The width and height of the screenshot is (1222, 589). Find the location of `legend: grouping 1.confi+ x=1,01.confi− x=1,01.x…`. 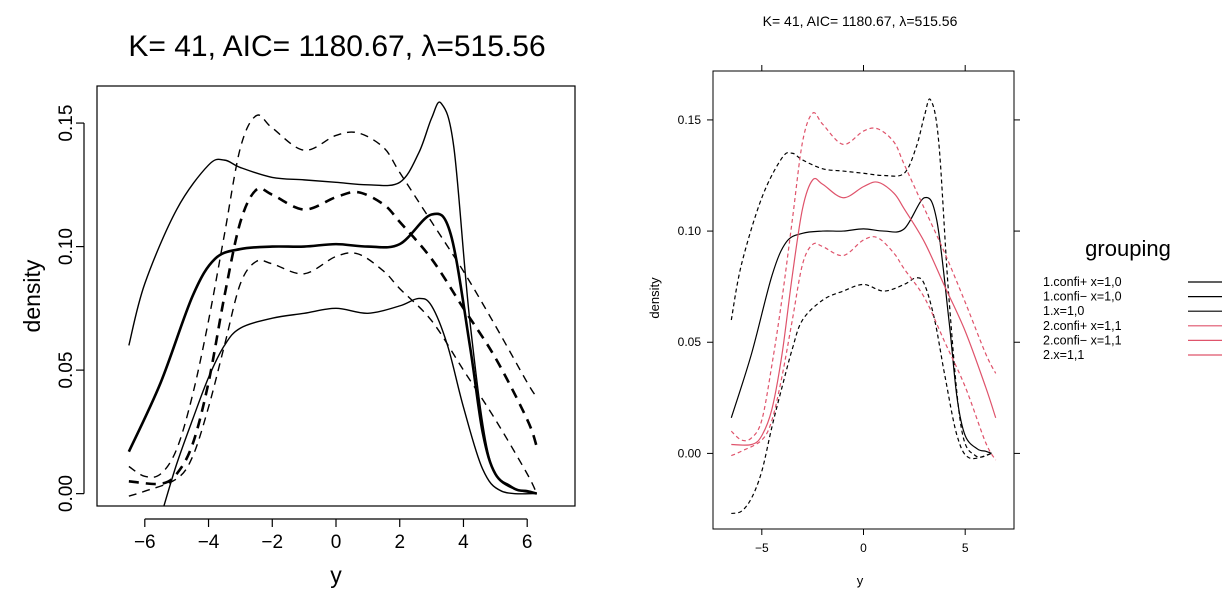

legend: grouping 1.confi+ x=1,01.confi− x=1,01.x… is located at coordinates (1132, 299).